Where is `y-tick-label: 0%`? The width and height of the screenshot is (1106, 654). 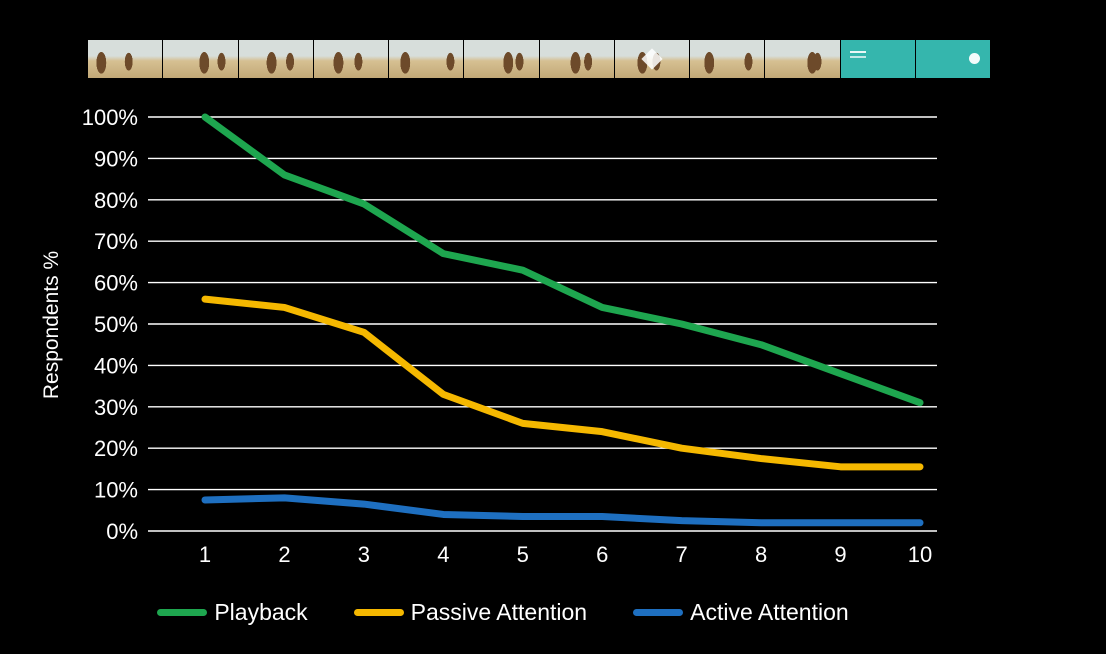
y-tick-label: 0% is located at coordinates (122, 531).